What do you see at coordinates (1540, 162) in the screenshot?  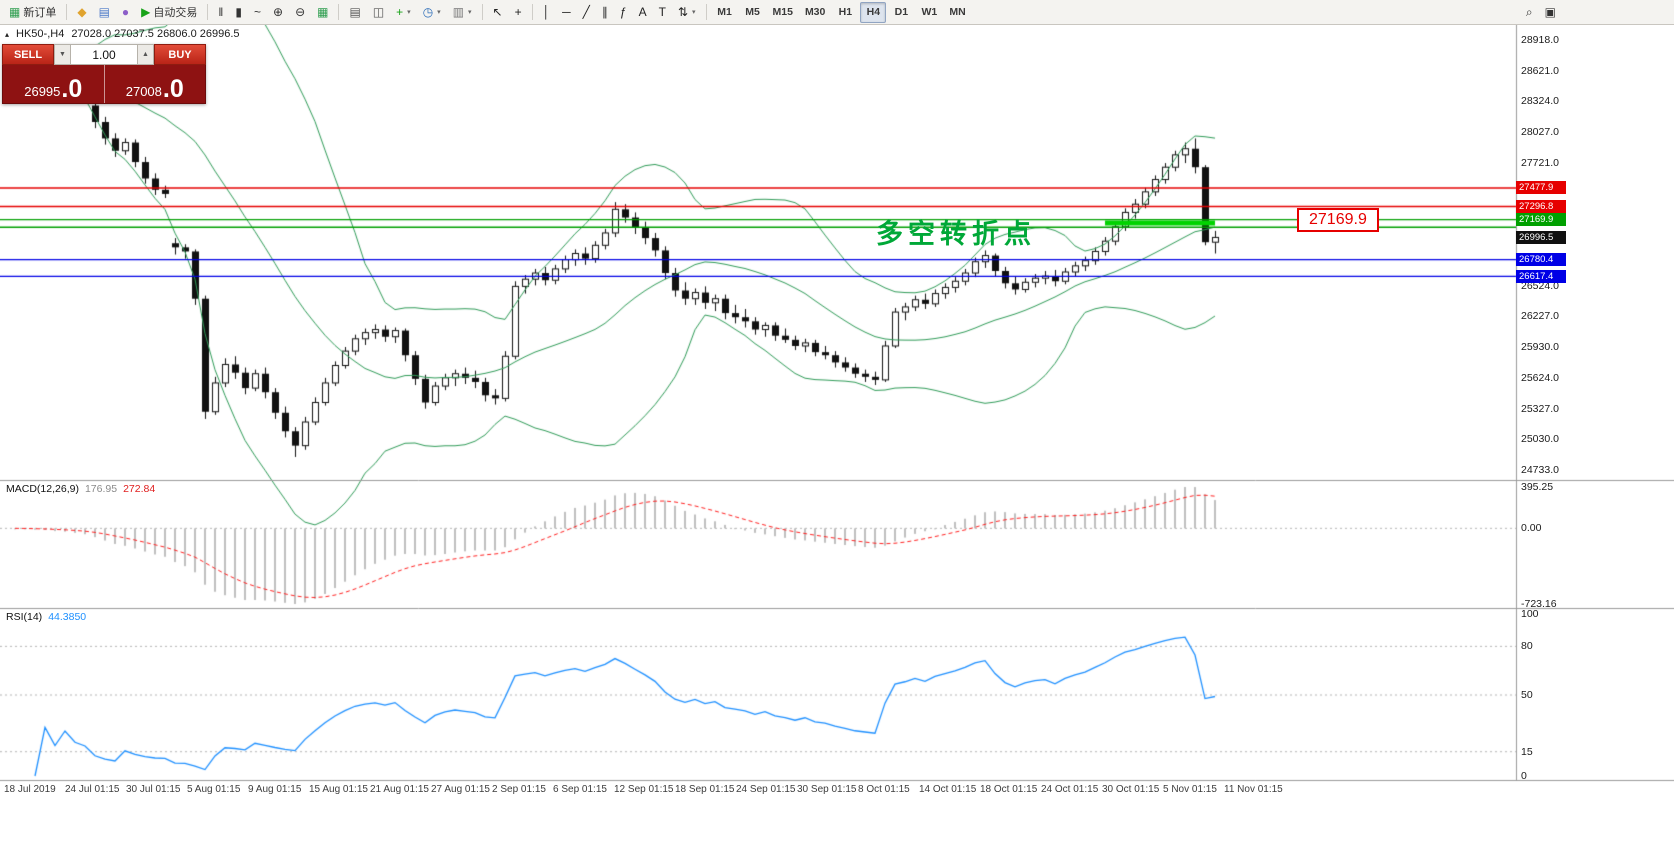 I see `price-axis-label: 27721.0` at bounding box center [1540, 162].